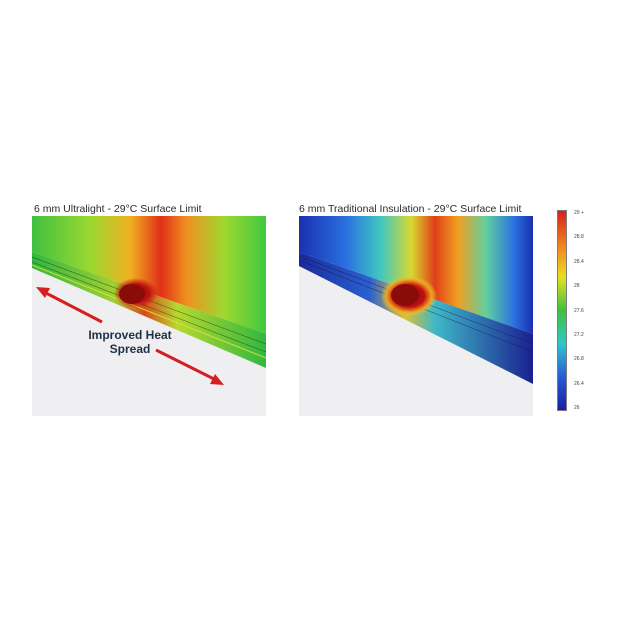 Image resolution: width=620 pixels, height=620 pixels. Describe the element at coordinates (189, 366) in the screenshot. I see `heat-spread-arrow-right` at that location.